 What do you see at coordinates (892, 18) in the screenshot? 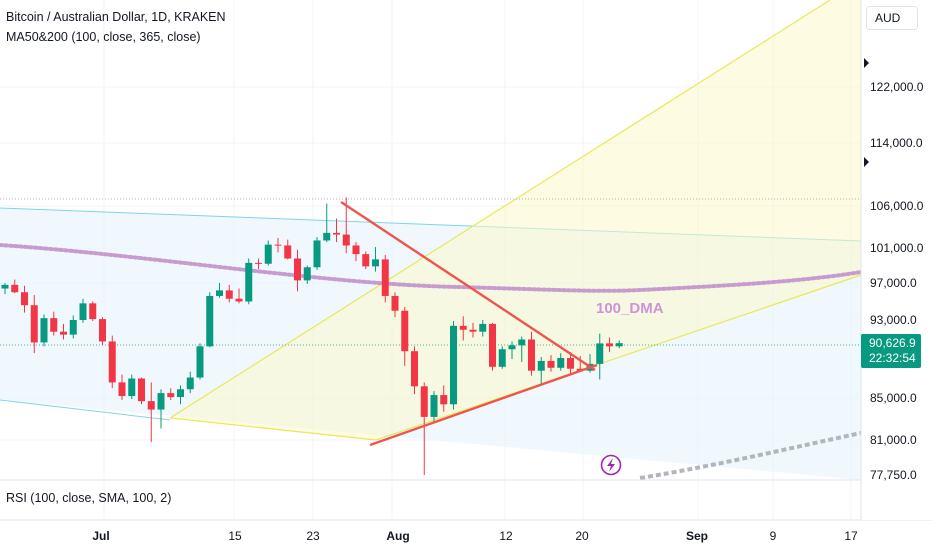
I see `currency-button: AUD` at bounding box center [892, 18].